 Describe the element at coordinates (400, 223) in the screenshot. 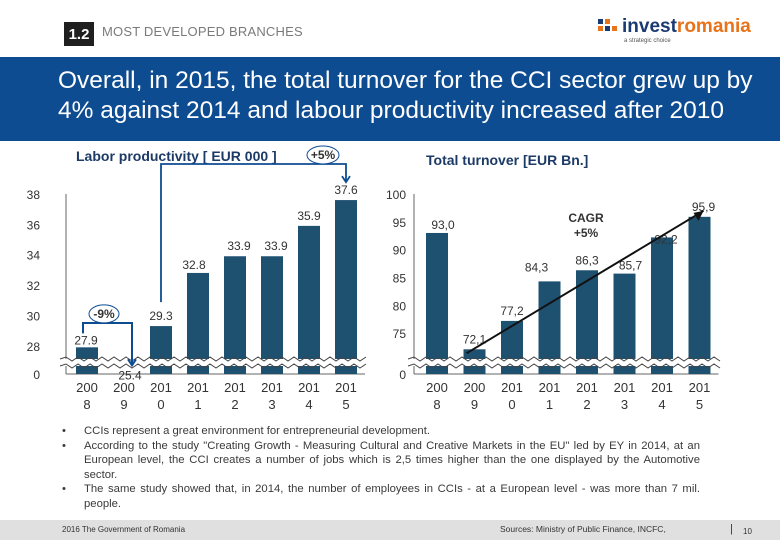

I see `y-tick-label: 95` at that location.